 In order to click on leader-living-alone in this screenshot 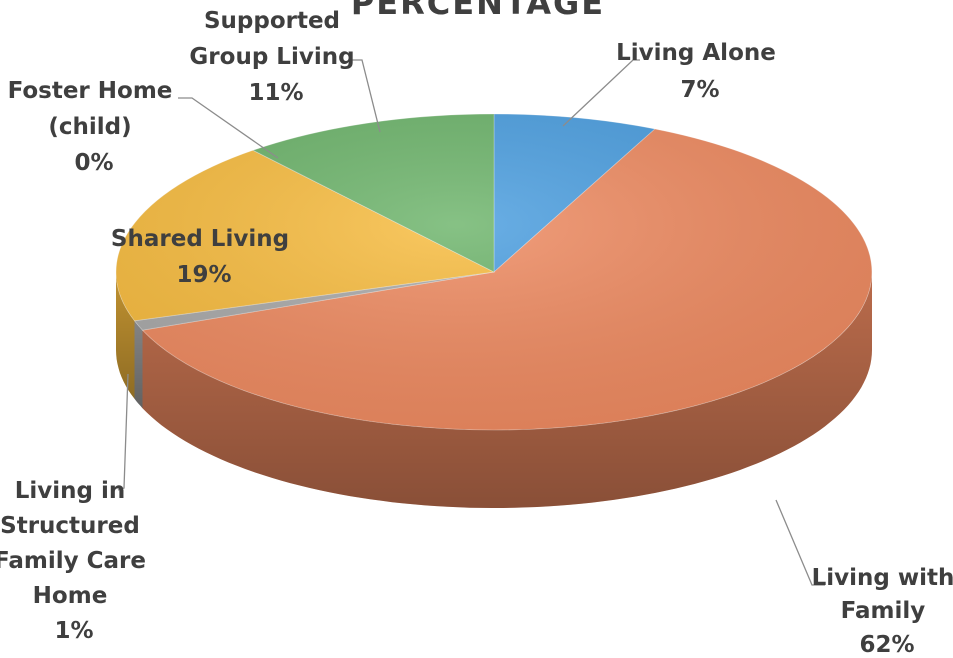, I will do `click(601, 93)`.